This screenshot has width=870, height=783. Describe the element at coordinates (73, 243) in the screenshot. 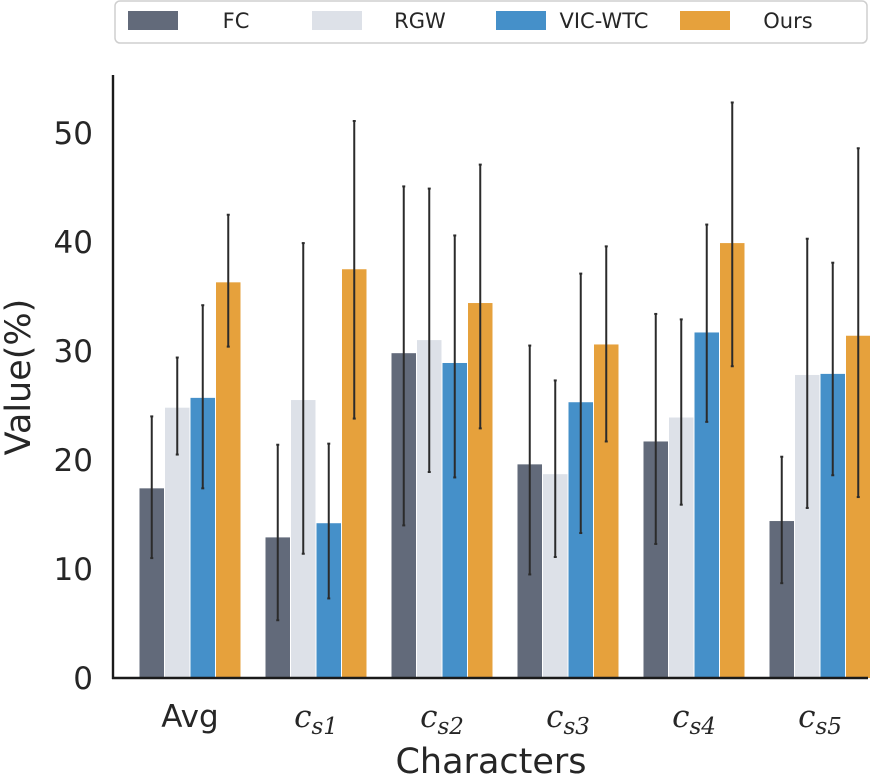

I see `y-tick-label: 40` at that location.